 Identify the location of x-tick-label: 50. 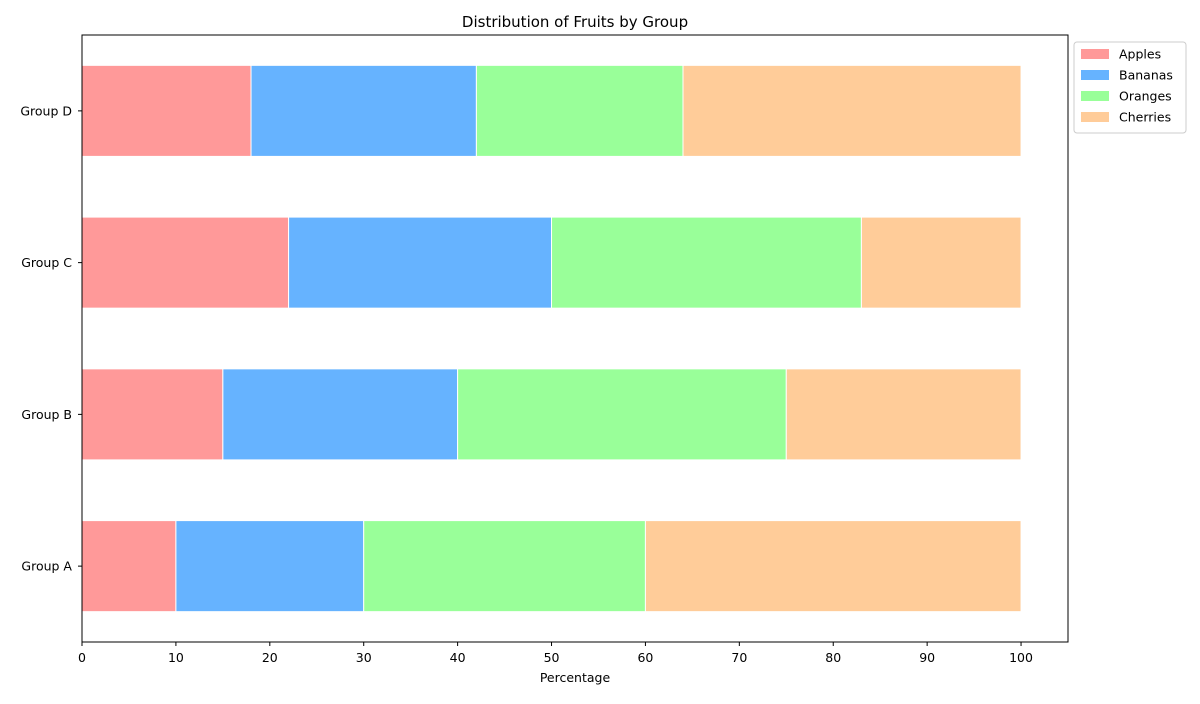
(552, 657).